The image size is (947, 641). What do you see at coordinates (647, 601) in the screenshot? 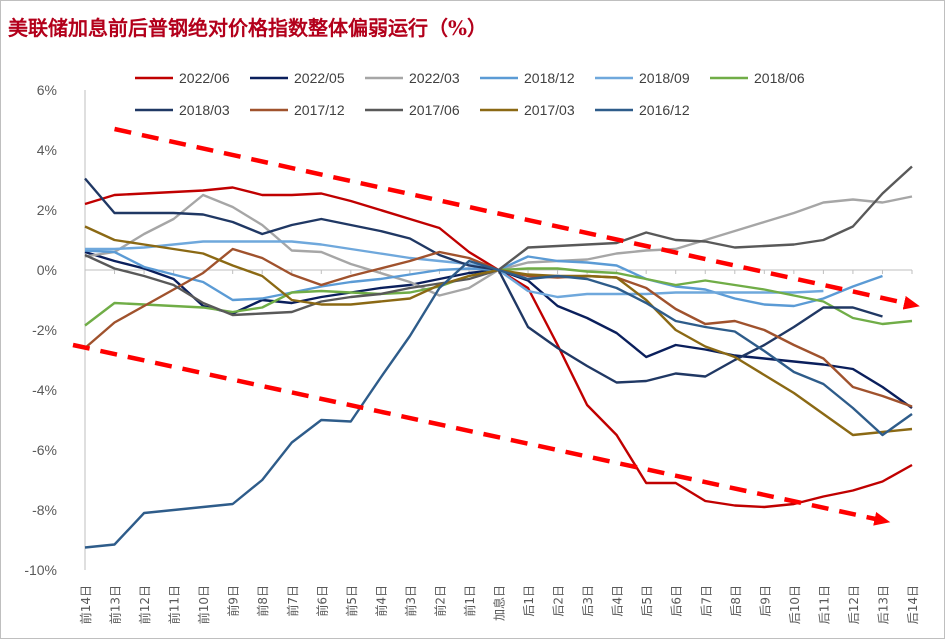
I see `x-tick-label: 后5日` at bounding box center [647, 601].